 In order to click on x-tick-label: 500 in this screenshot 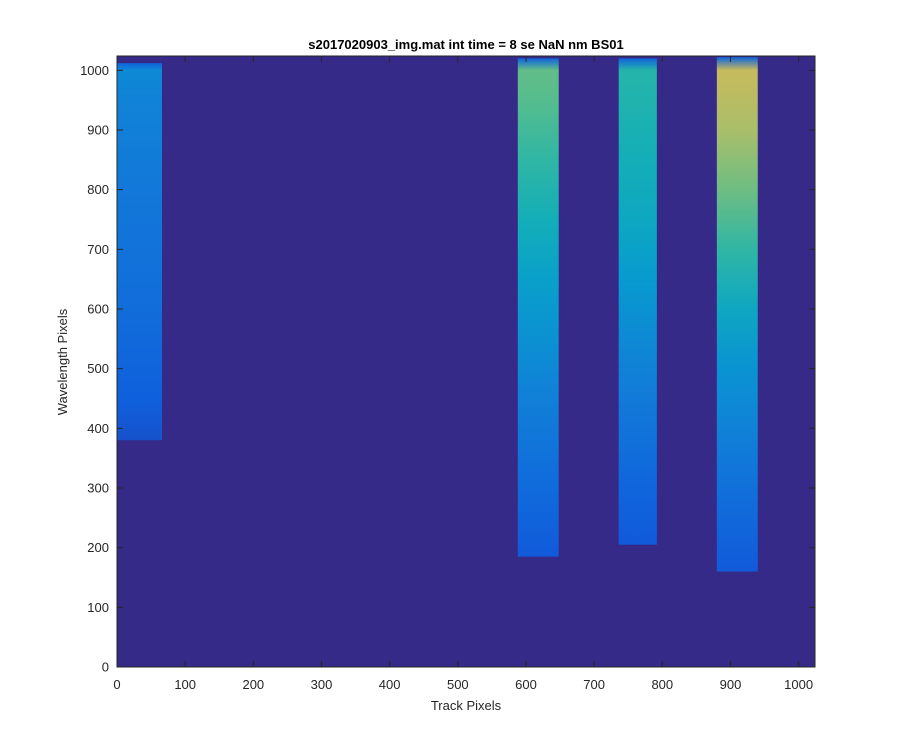, I will do `click(458, 684)`.